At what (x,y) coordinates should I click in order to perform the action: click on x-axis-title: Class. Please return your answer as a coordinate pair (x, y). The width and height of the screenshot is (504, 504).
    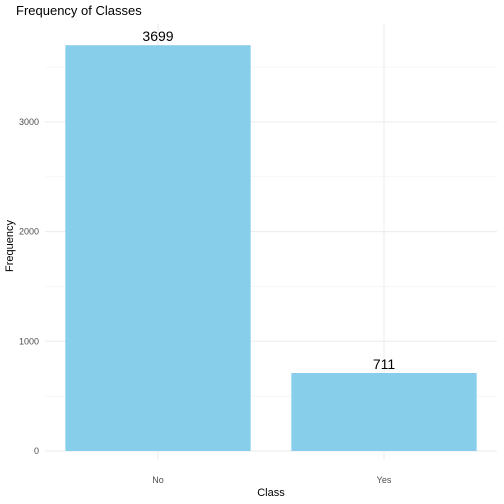
    Looking at the image, I should click on (271, 493).